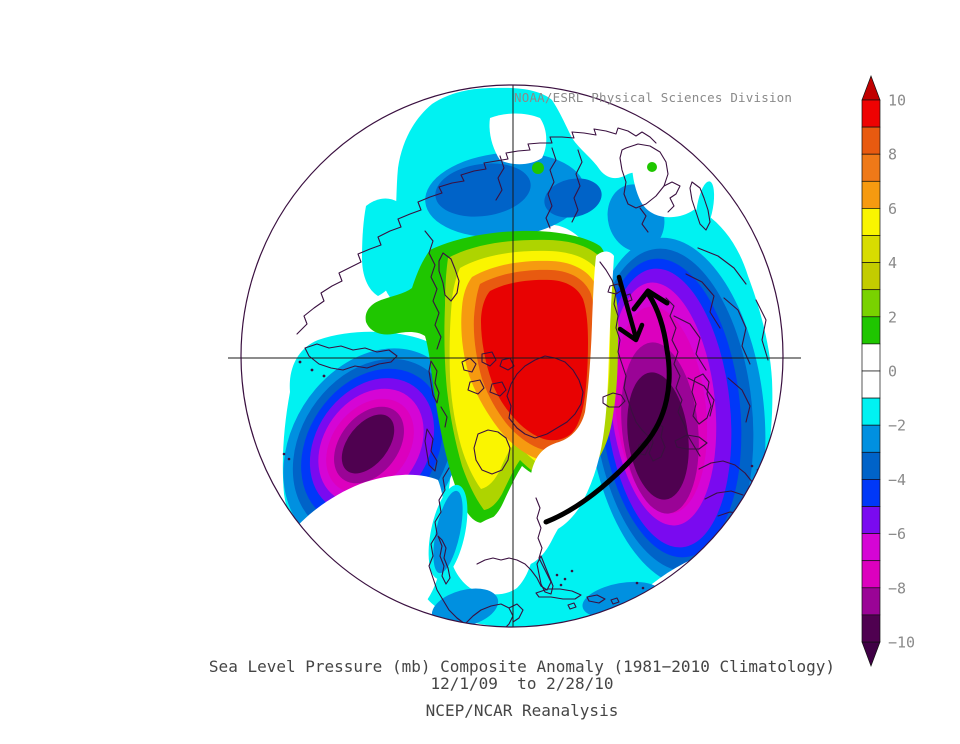 Image resolution: width=960 pixels, height=744 pixels. Describe the element at coordinates (892, 372) in the screenshot. I see `colorbar-tick: 0` at that location.